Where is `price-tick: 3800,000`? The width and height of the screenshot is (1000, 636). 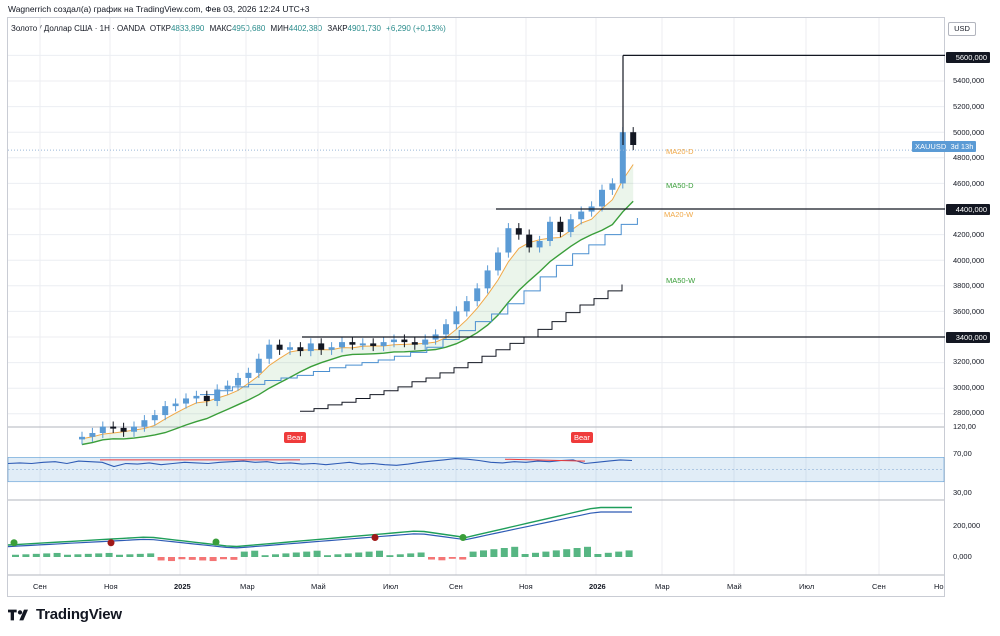 price-tick: 3800,000 is located at coordinates (969, 285).